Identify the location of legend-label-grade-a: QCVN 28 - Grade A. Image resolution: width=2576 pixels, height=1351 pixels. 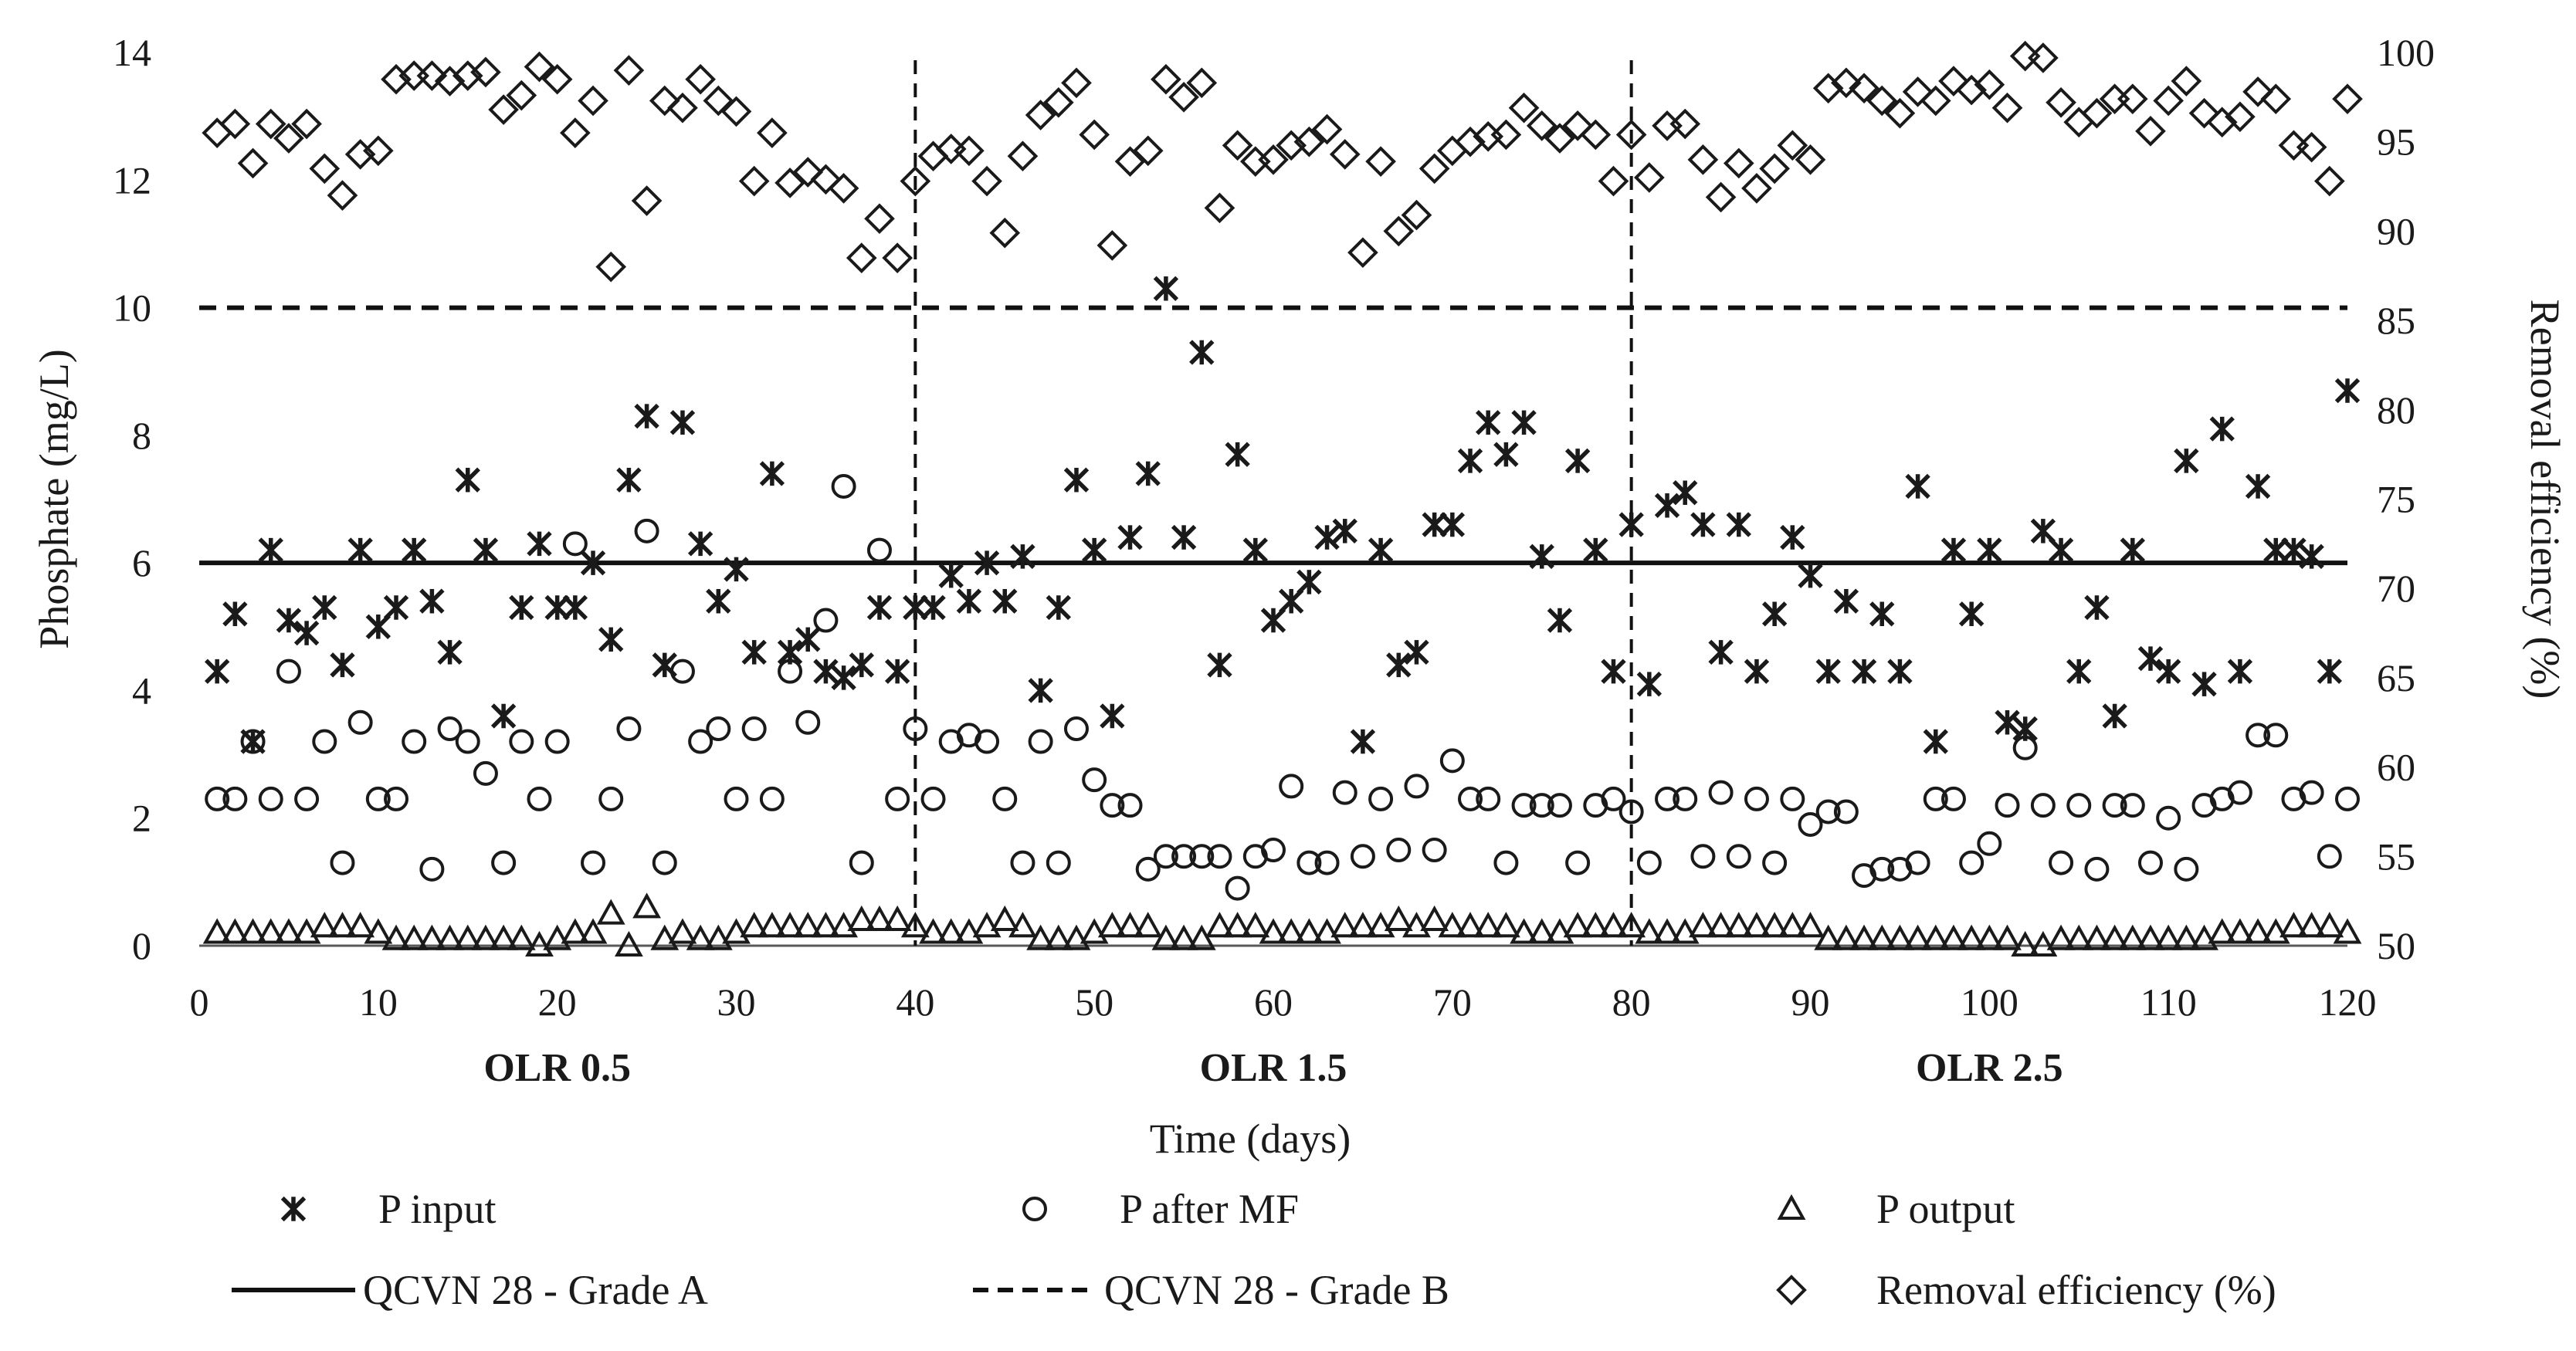
(535, 1290).